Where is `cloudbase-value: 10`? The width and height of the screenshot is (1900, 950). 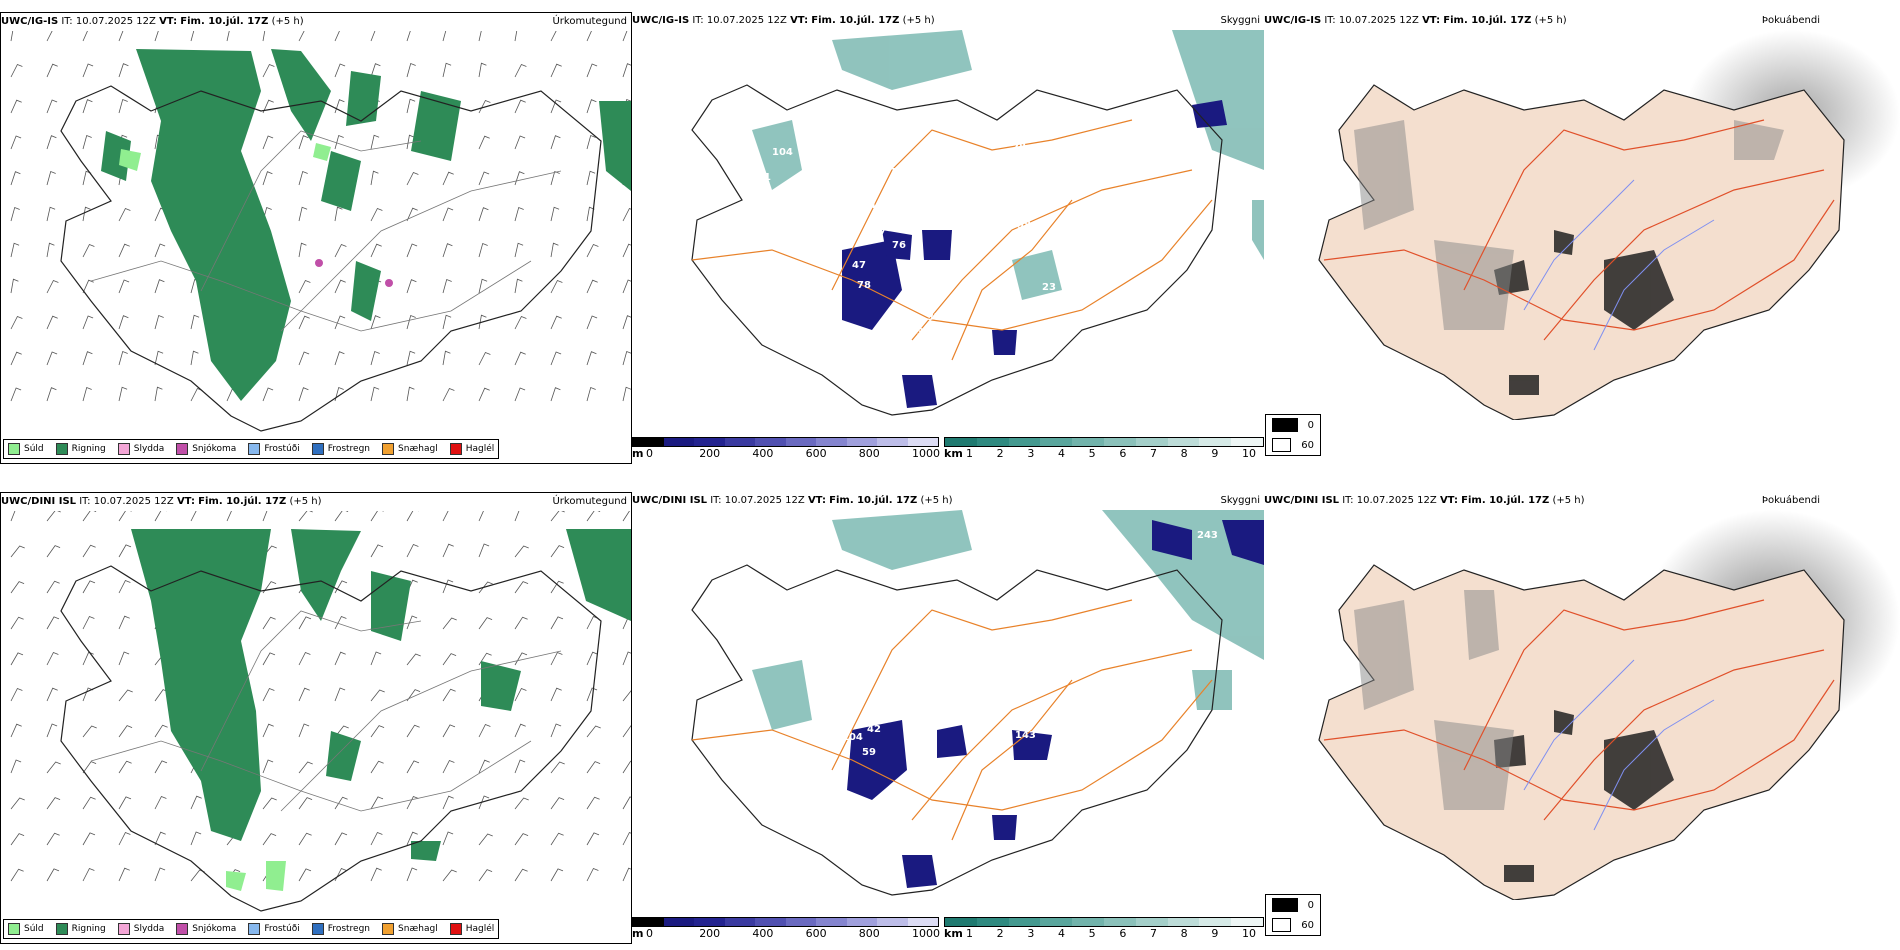 cloudbase-value: 10 is located at coordinates (897, 172).